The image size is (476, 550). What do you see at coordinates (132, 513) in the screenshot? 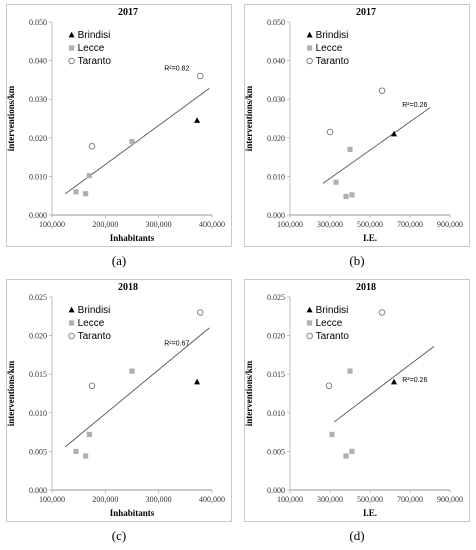
I see `x-axis-label: Inhabitants` at bounding box center [132, 513].